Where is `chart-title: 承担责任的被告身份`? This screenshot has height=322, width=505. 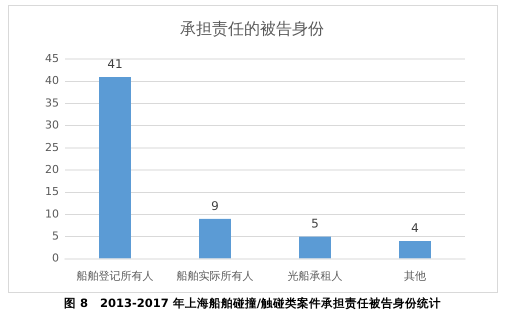 chart-title: 承担责任的被告身份 is located at coordinates (252, 28).